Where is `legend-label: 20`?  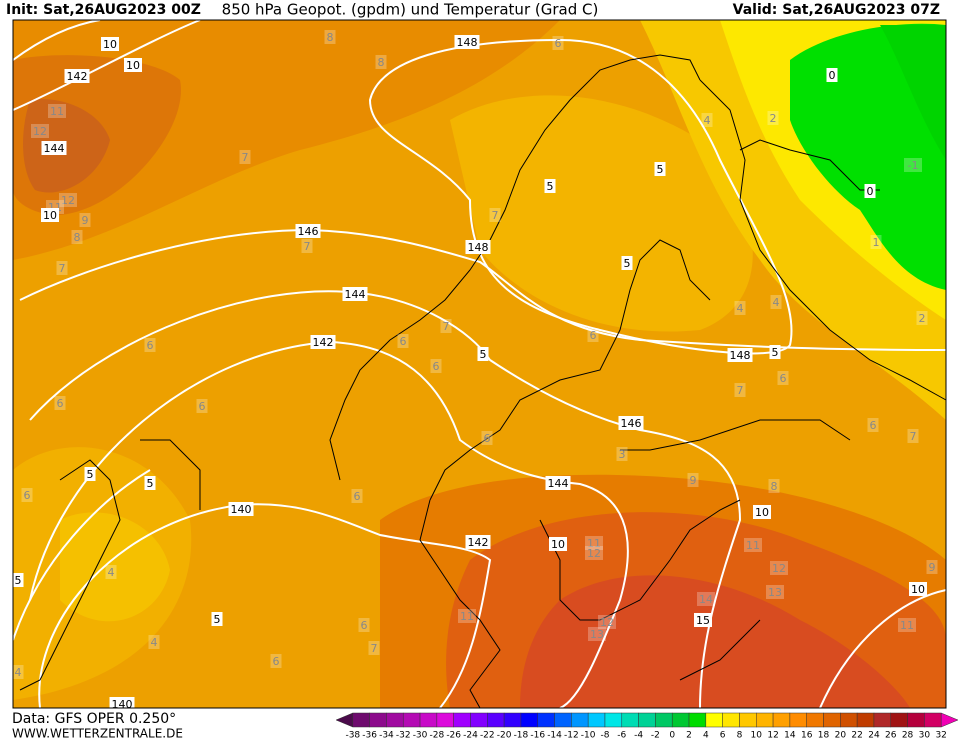
legend-label: 20 is located at coordinates (841, 736).